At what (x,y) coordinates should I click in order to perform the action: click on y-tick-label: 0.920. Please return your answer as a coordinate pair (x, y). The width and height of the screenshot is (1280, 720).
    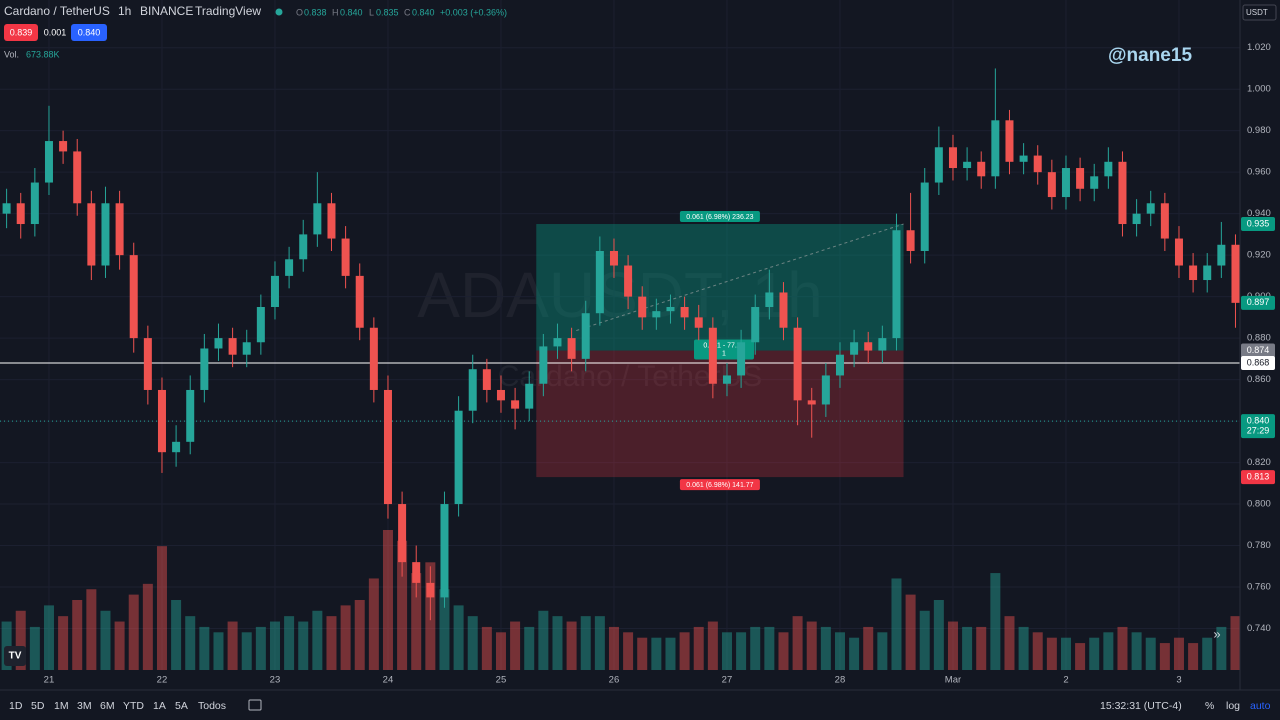
    Looking at the image, I should click on (1259, 255).